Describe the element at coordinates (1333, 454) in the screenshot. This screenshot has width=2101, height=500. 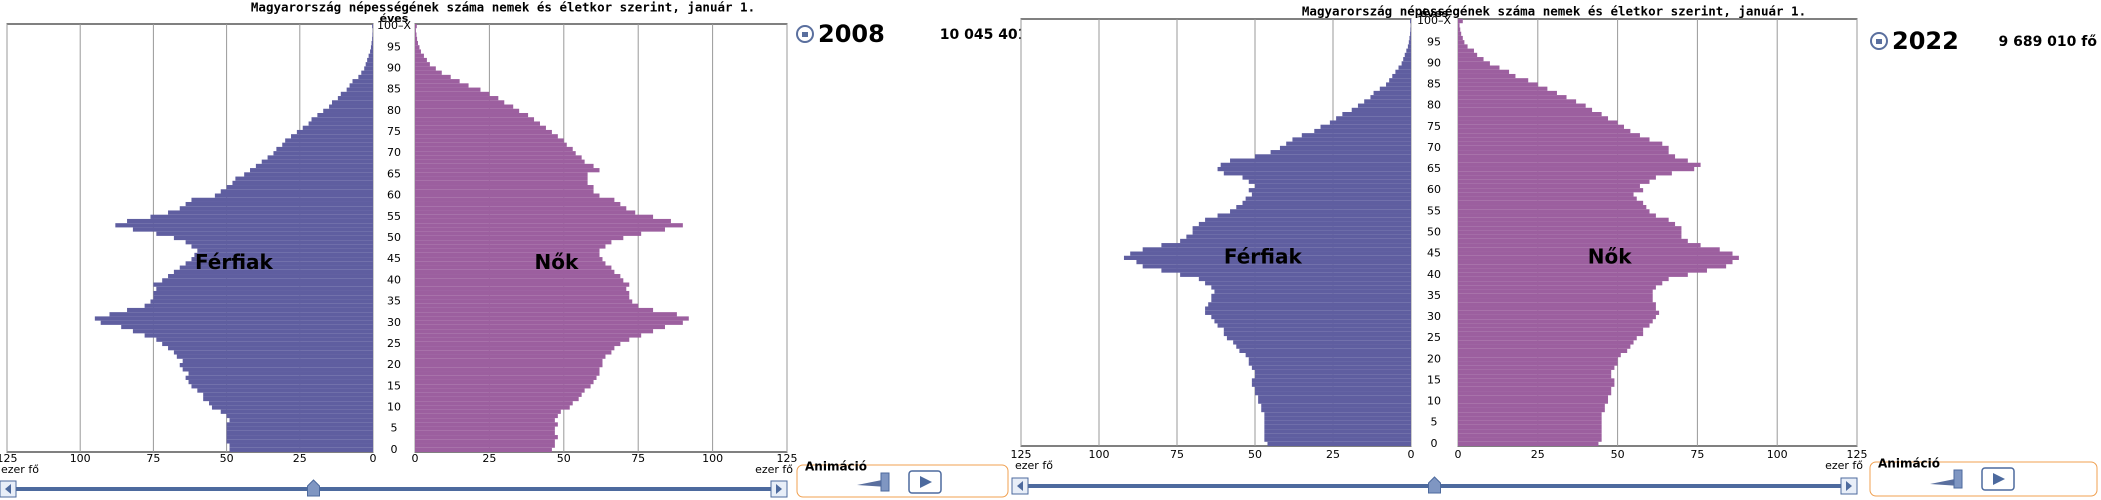
I see `x-tick-label: 25` at that location.